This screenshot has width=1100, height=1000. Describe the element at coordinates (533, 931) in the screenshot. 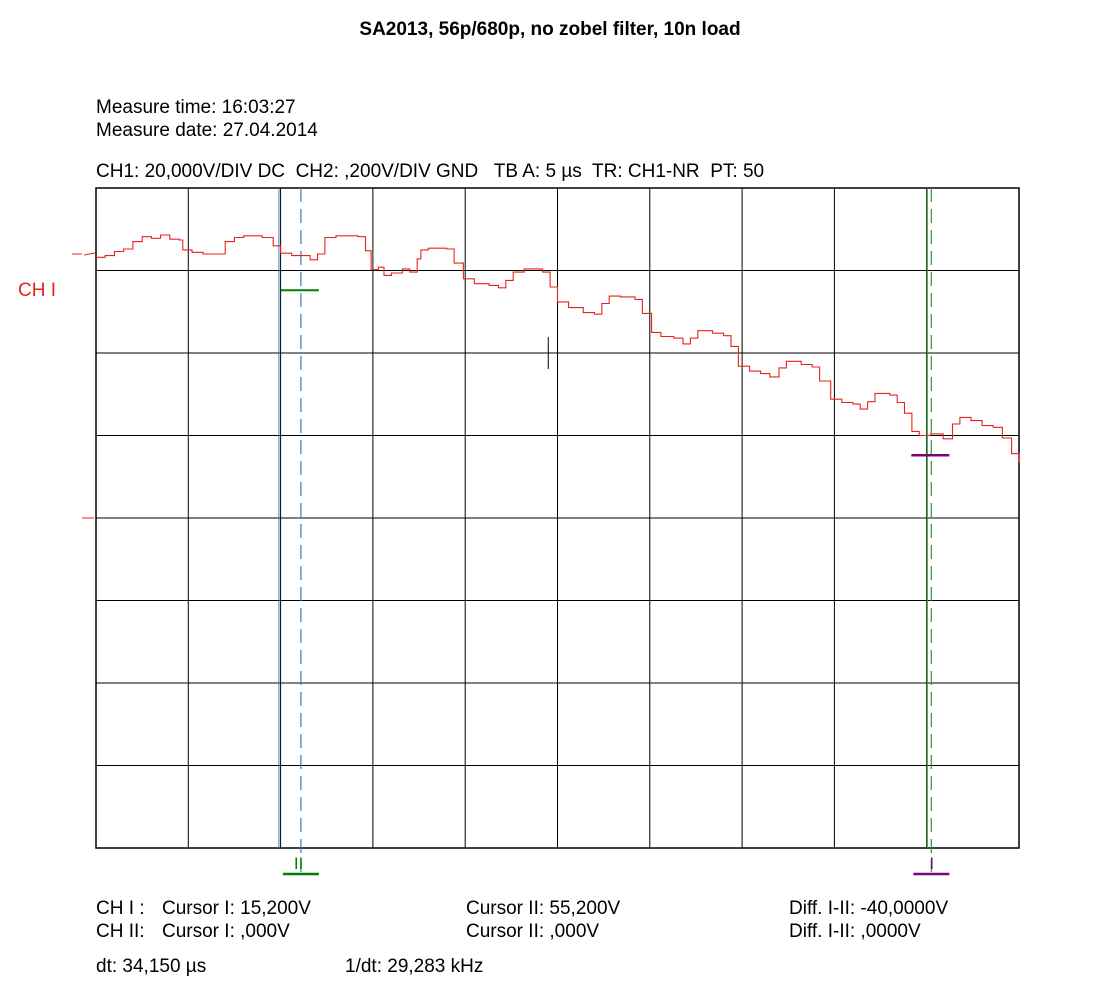

I see `ch2-cursor2: Cursor II: ,000V` at that location.